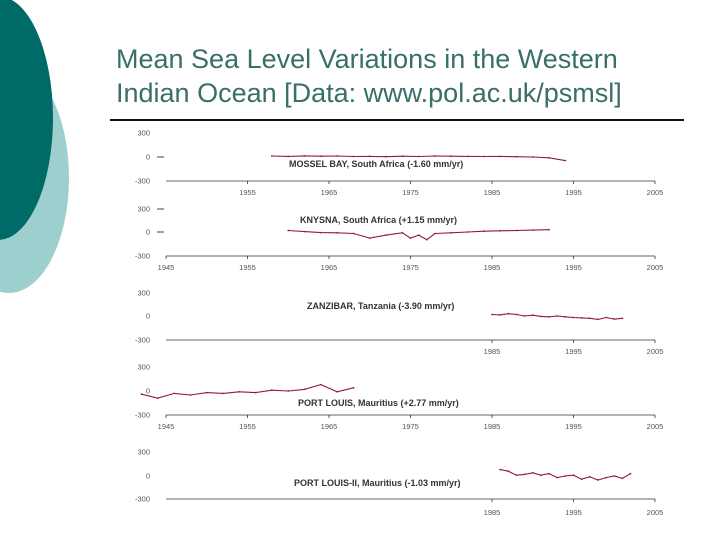  Describe the element at coordinates (378, 403) in the screenshot. I see `chart-title: PORT LOUIS, Mauritius (+2.77 mm/yr)` at that location.